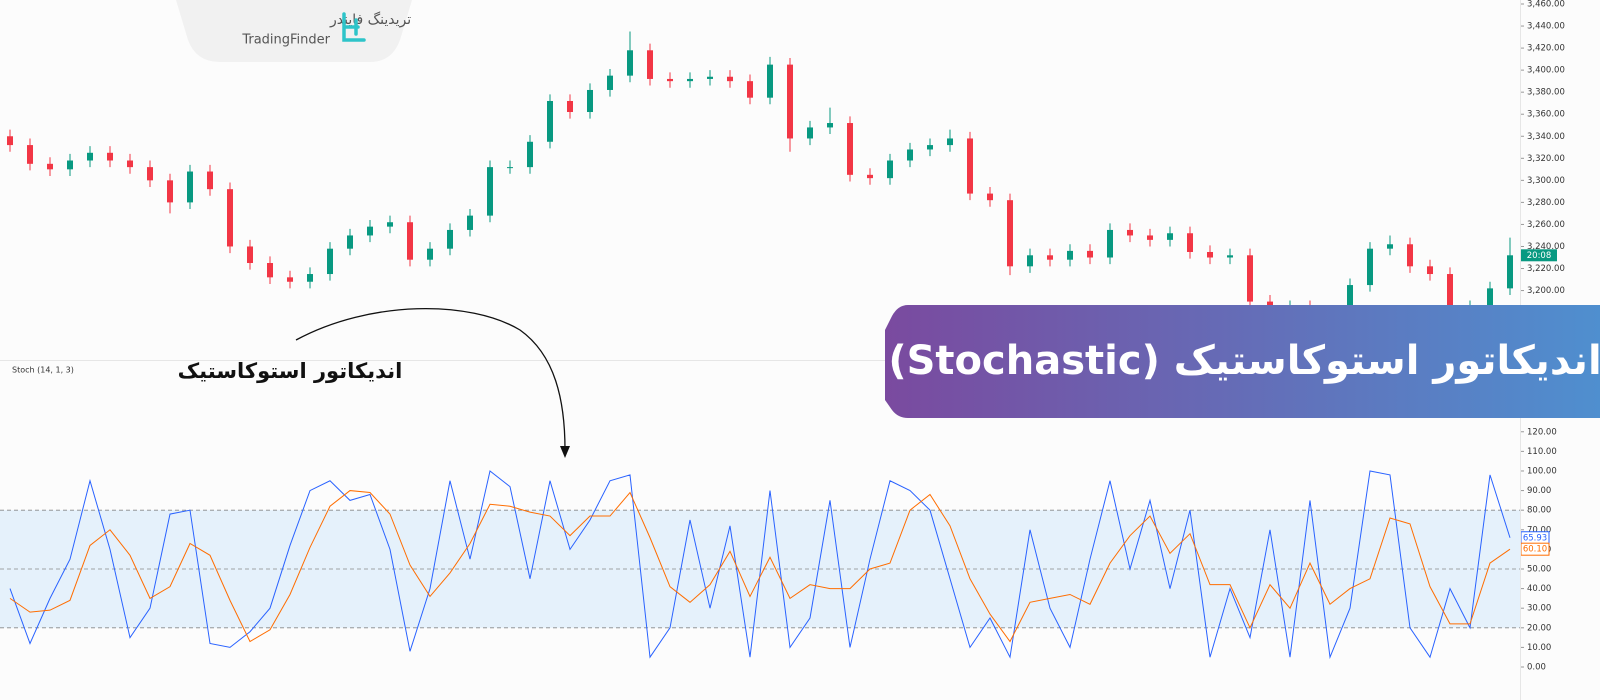  I want to click on annotation-arrow, so click(430, 379).